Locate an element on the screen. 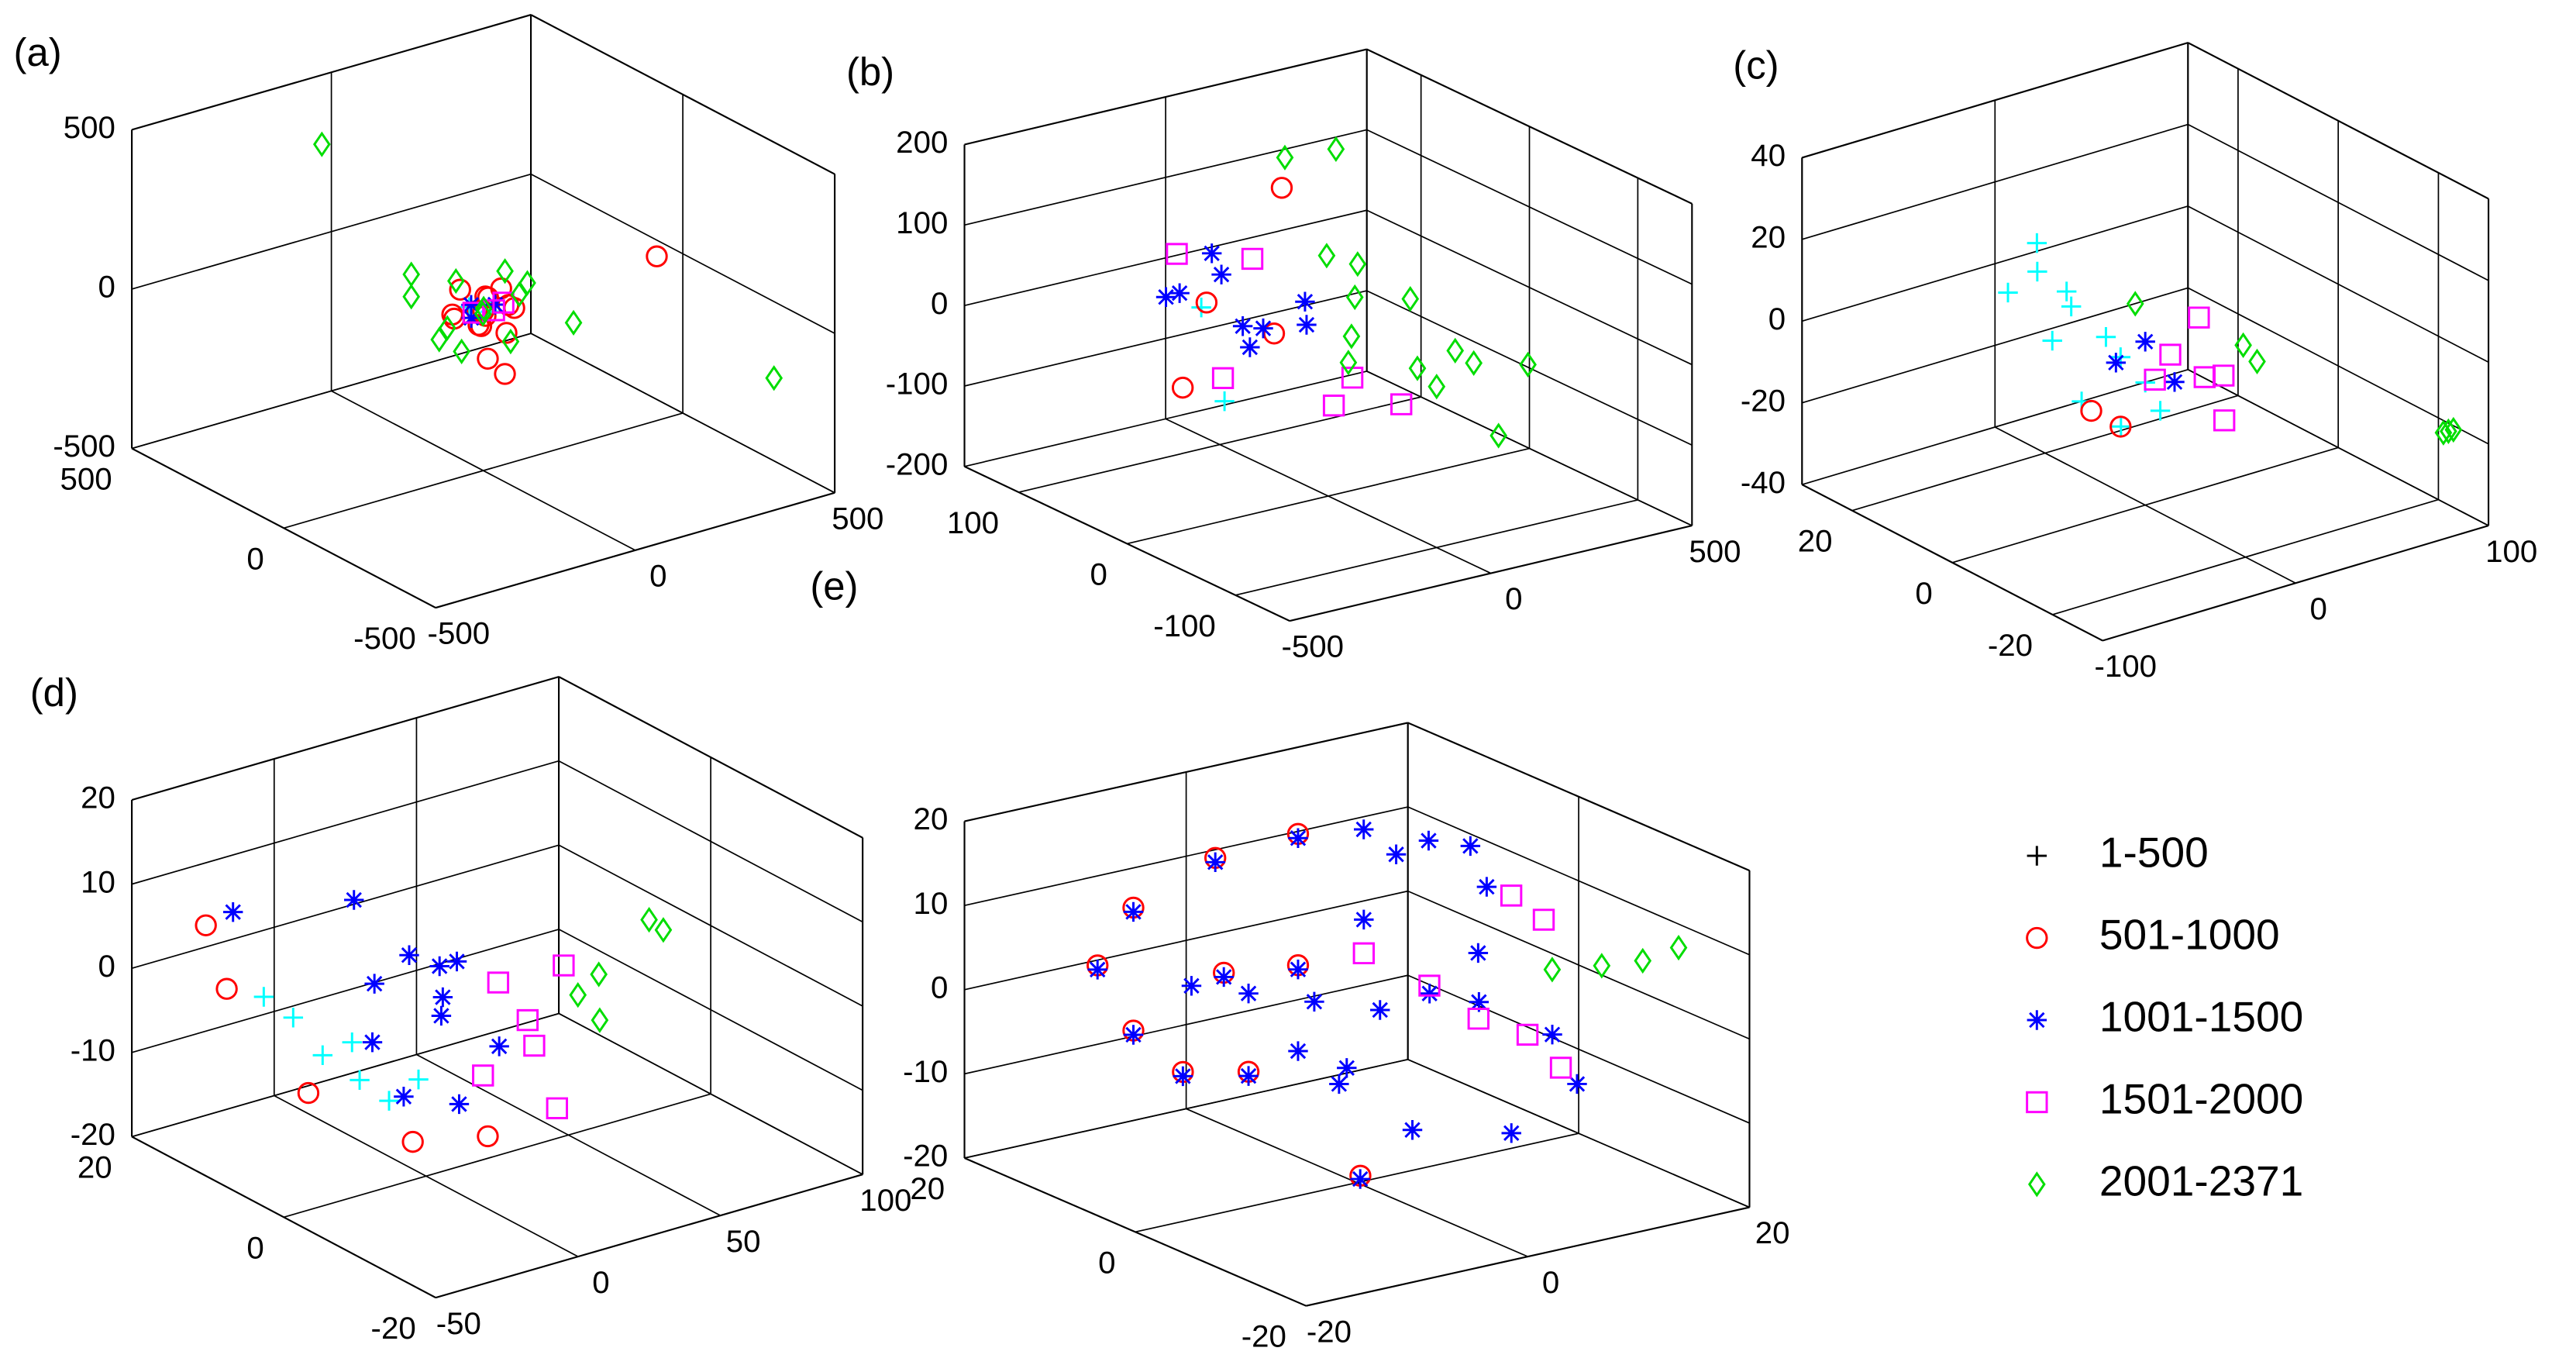 Image resolution: width=2576 pixels, height=1365 pixels. legend-label: 1501-2000 is located at coordinates (2201, 1098).